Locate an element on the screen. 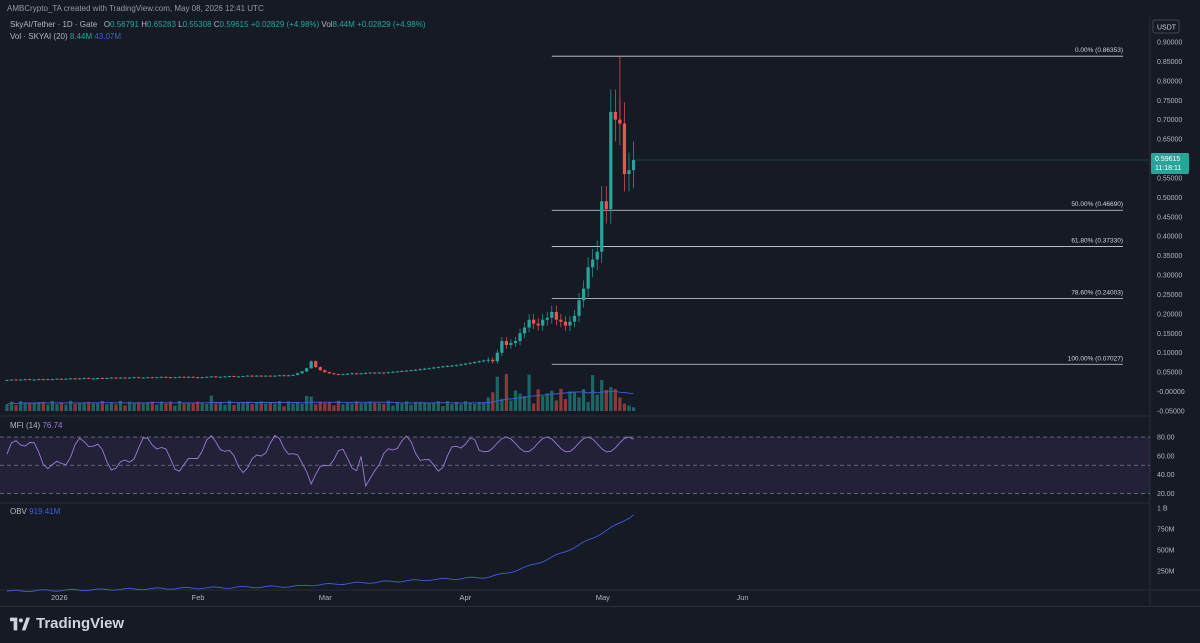  last-price-label: 0.59615 is located at coordinates (1167, 159).